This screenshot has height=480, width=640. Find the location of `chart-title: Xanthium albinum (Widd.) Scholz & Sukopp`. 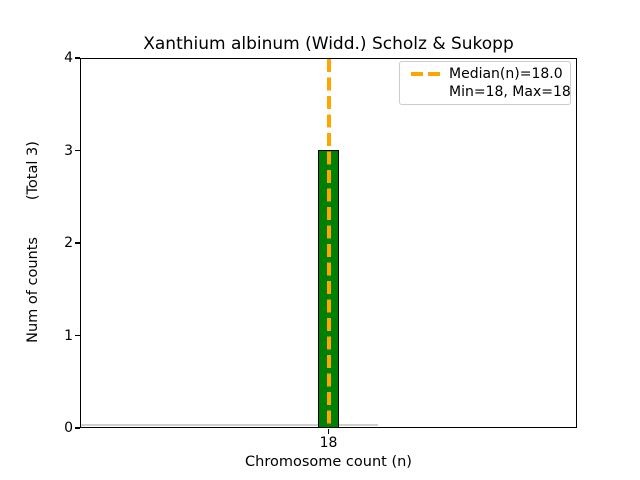

chart-title: Xanthium albinum (Widd.) Scholz & Sukopp is located at coordinates (328, 44).